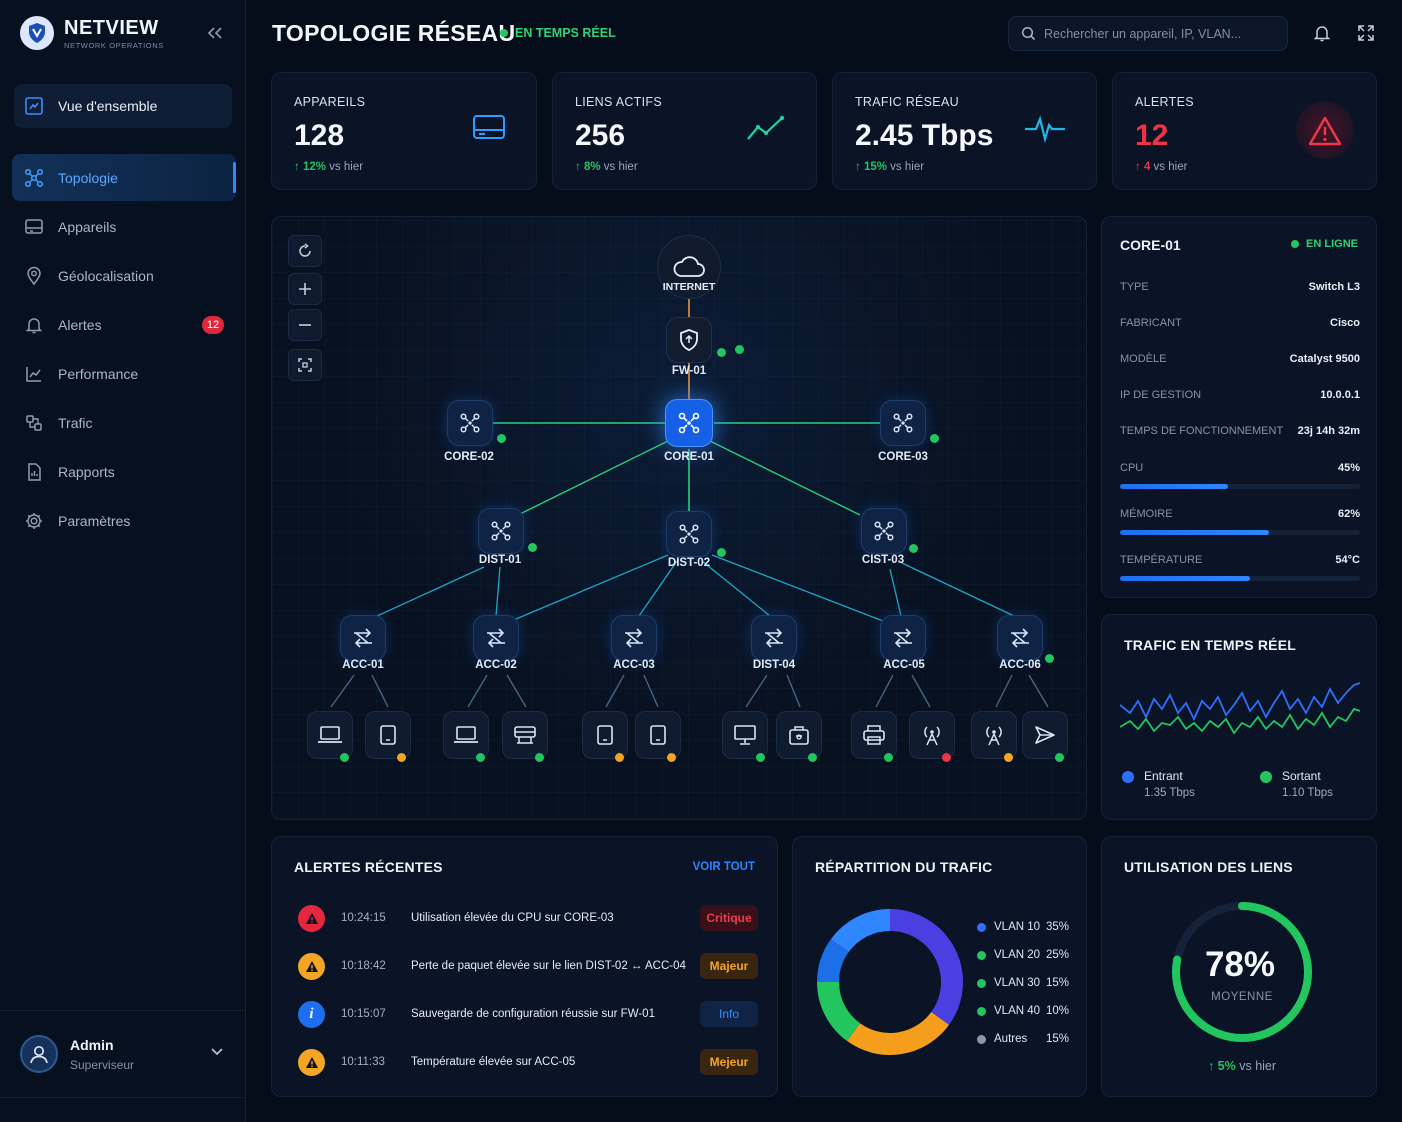 The height and width of the screenshot is (1122, 1402). What do you see at coordinates (1159, 33) in the screenshot?
I see `search-input` at bounding box center [1159, 33].